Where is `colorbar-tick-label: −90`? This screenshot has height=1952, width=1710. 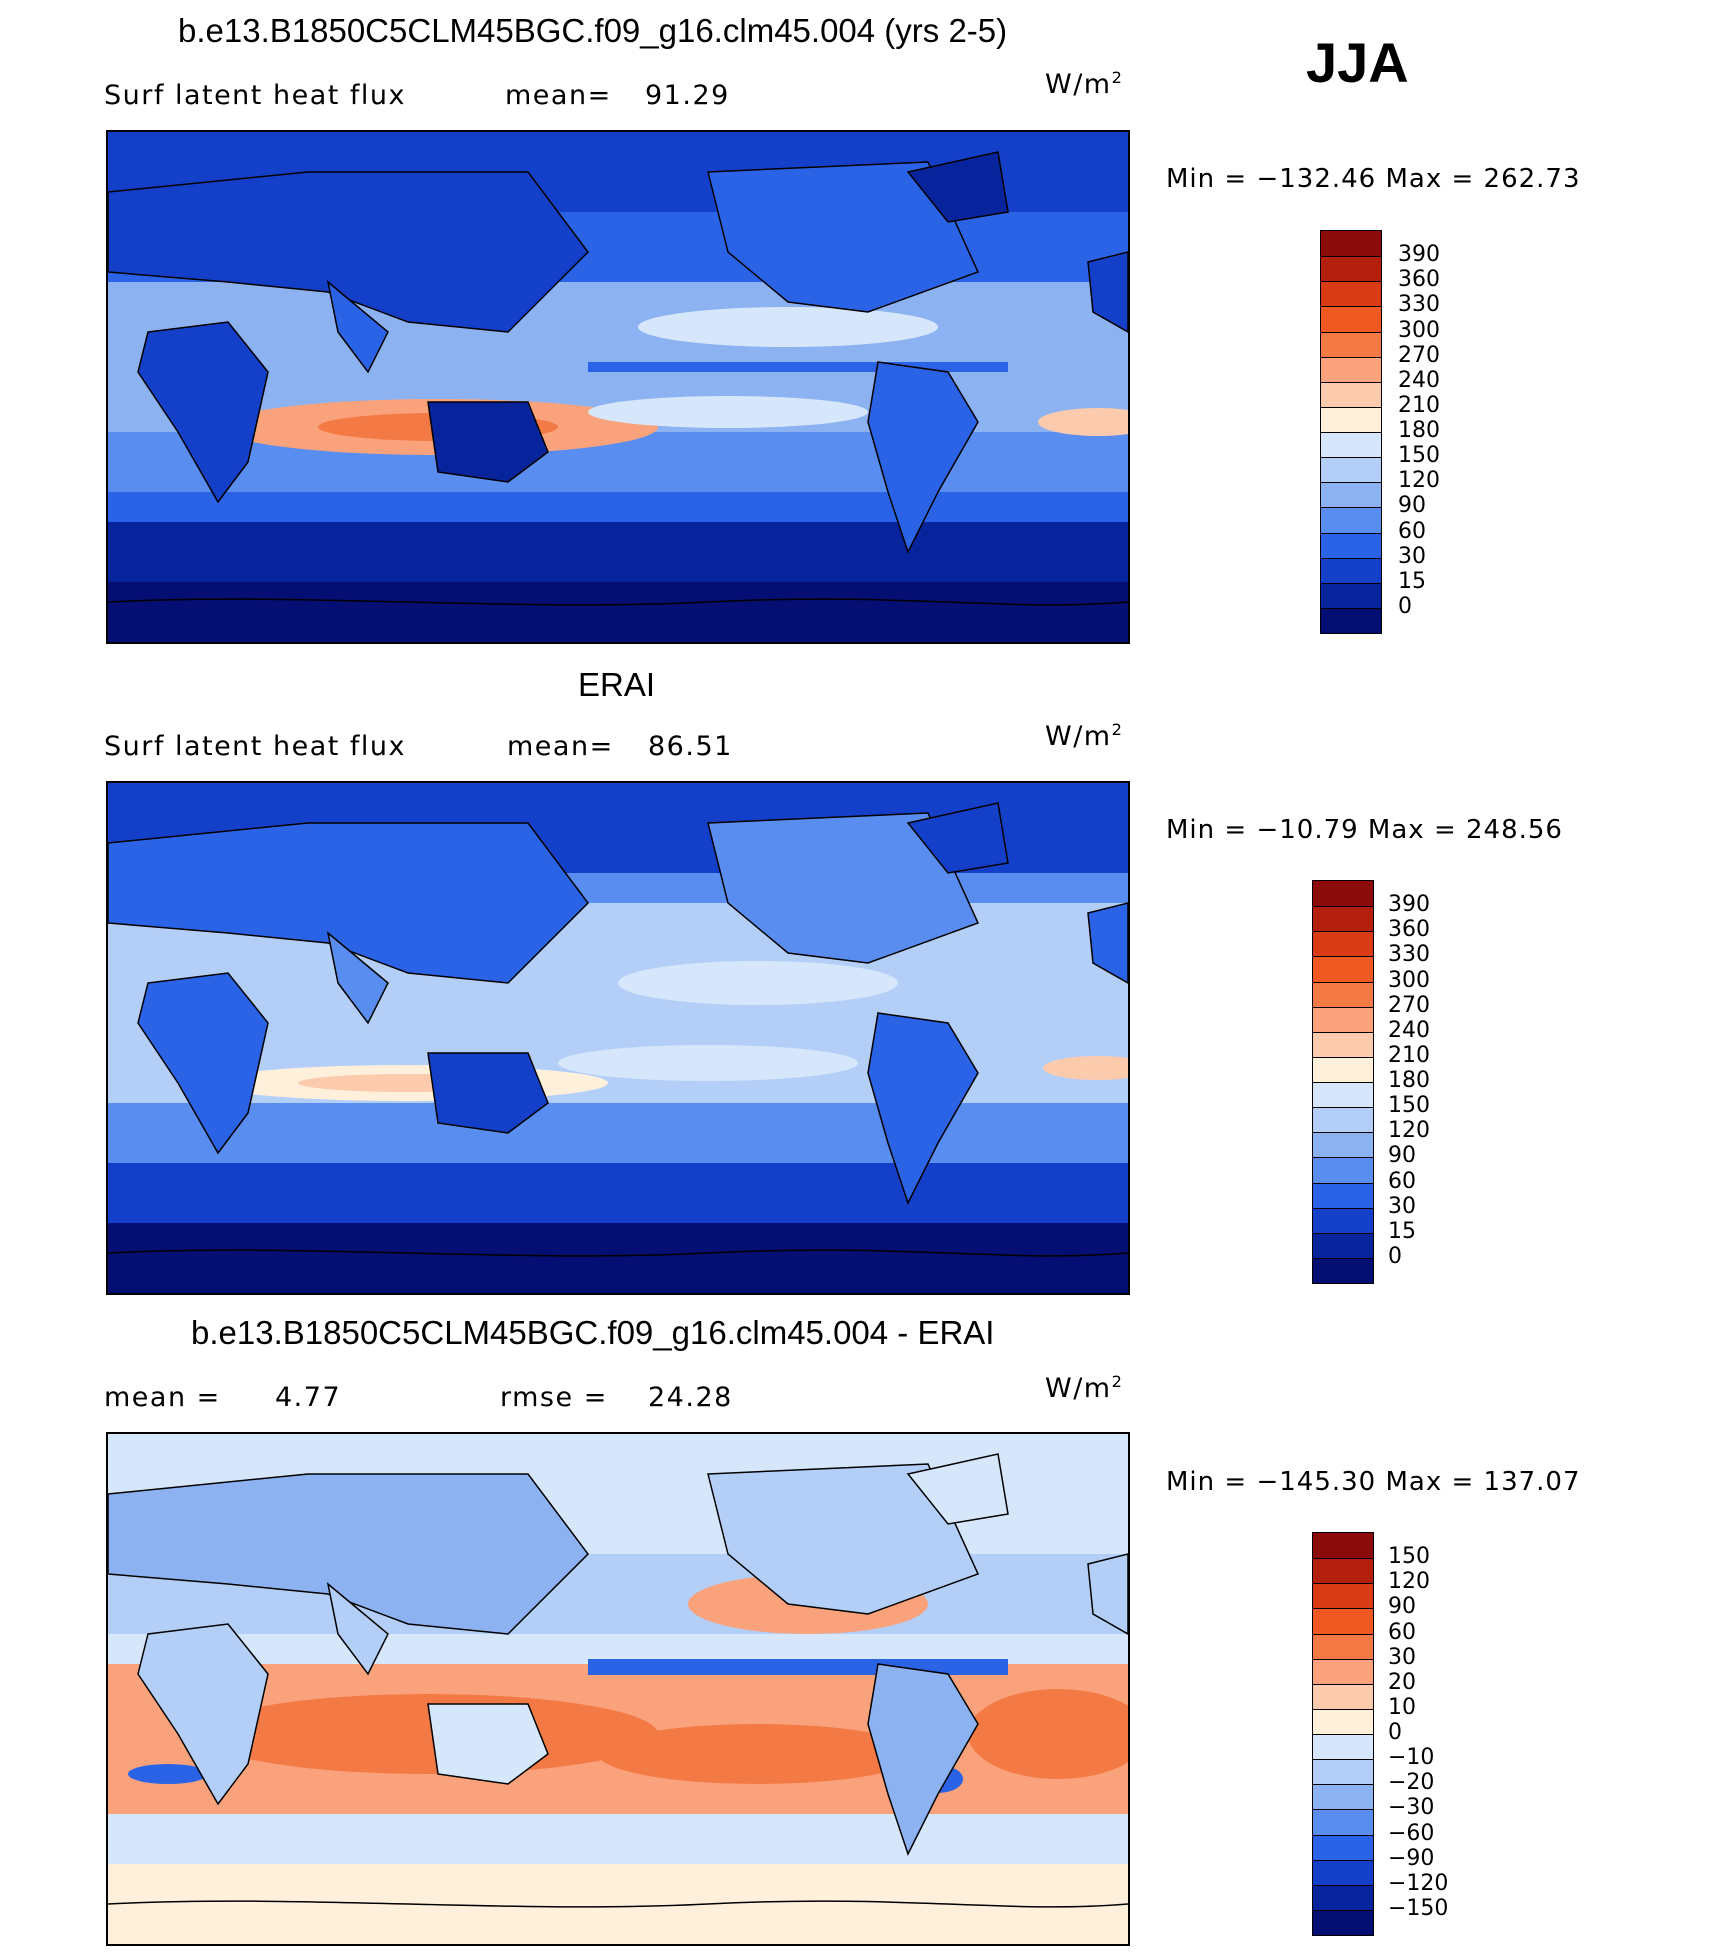
colorbar-tick-label: −90 is located at coordinates (1411, 1858).